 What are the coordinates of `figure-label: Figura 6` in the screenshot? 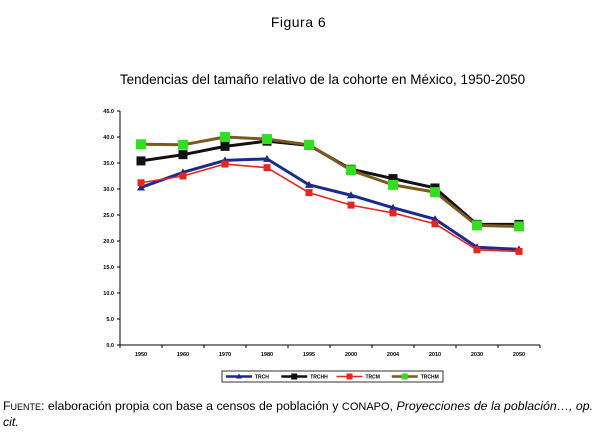 It's located at (298, 22).